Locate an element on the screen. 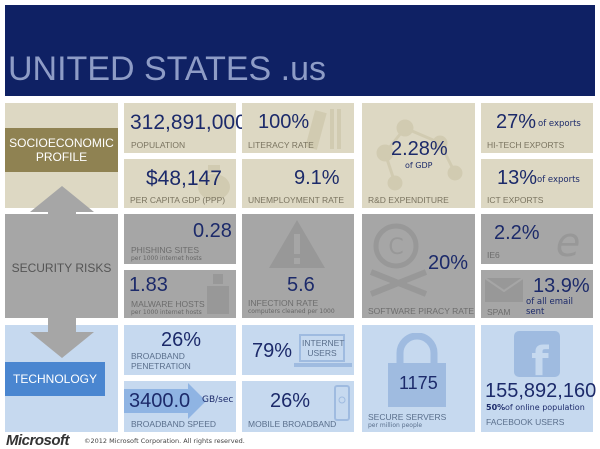 The image size is (600, 449). ie6-tile: e 2.2% IE6 is located at coordinates (537, 239).